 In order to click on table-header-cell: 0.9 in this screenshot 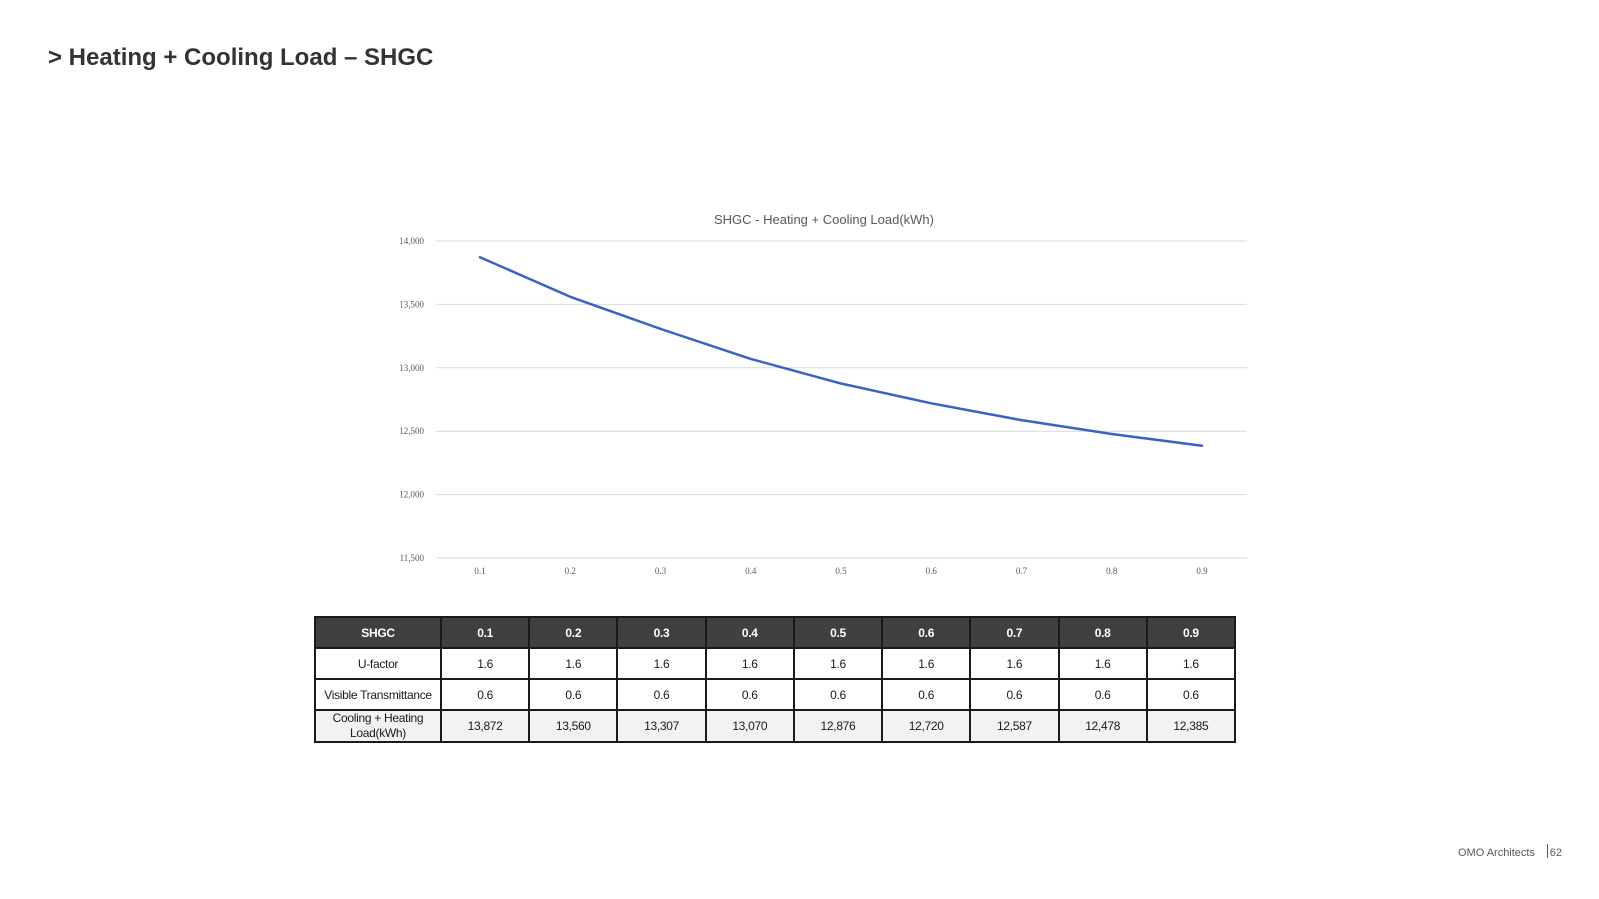, I will do `click(1191, 632)`.